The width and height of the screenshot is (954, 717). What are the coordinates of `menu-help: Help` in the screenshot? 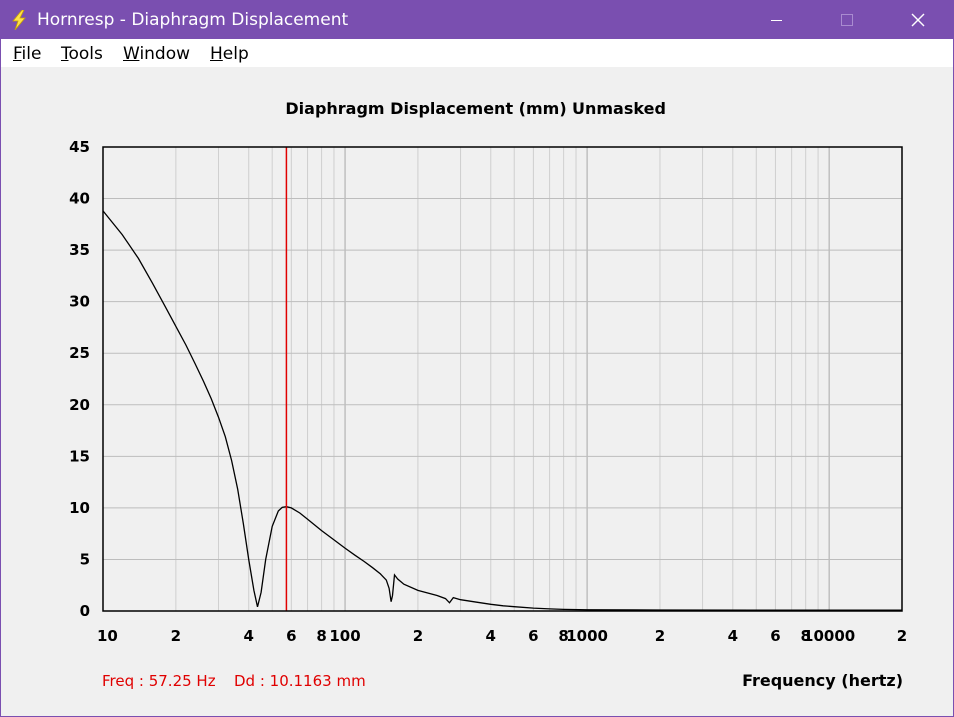 It's located at (229, 54).